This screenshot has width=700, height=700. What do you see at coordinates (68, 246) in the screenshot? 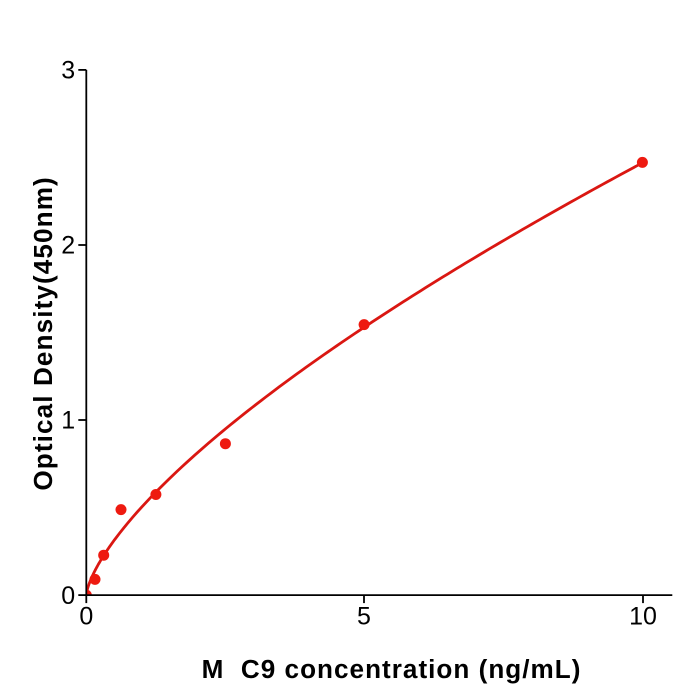
I see `svg-text: 2` at bounding box center [68, 246].